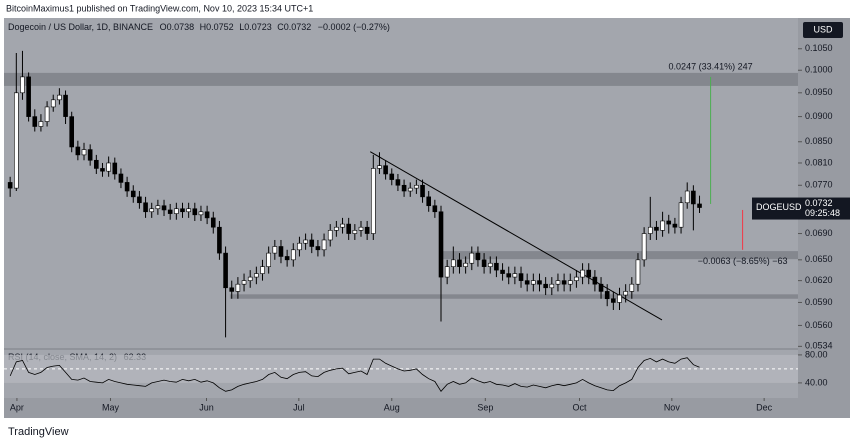 This screenshot has width=850, height=442. What do you see at coordinates (819, 116) in the screenshot?
I see `y-tick-label: 0.0900` at bounding box center [819, 116].